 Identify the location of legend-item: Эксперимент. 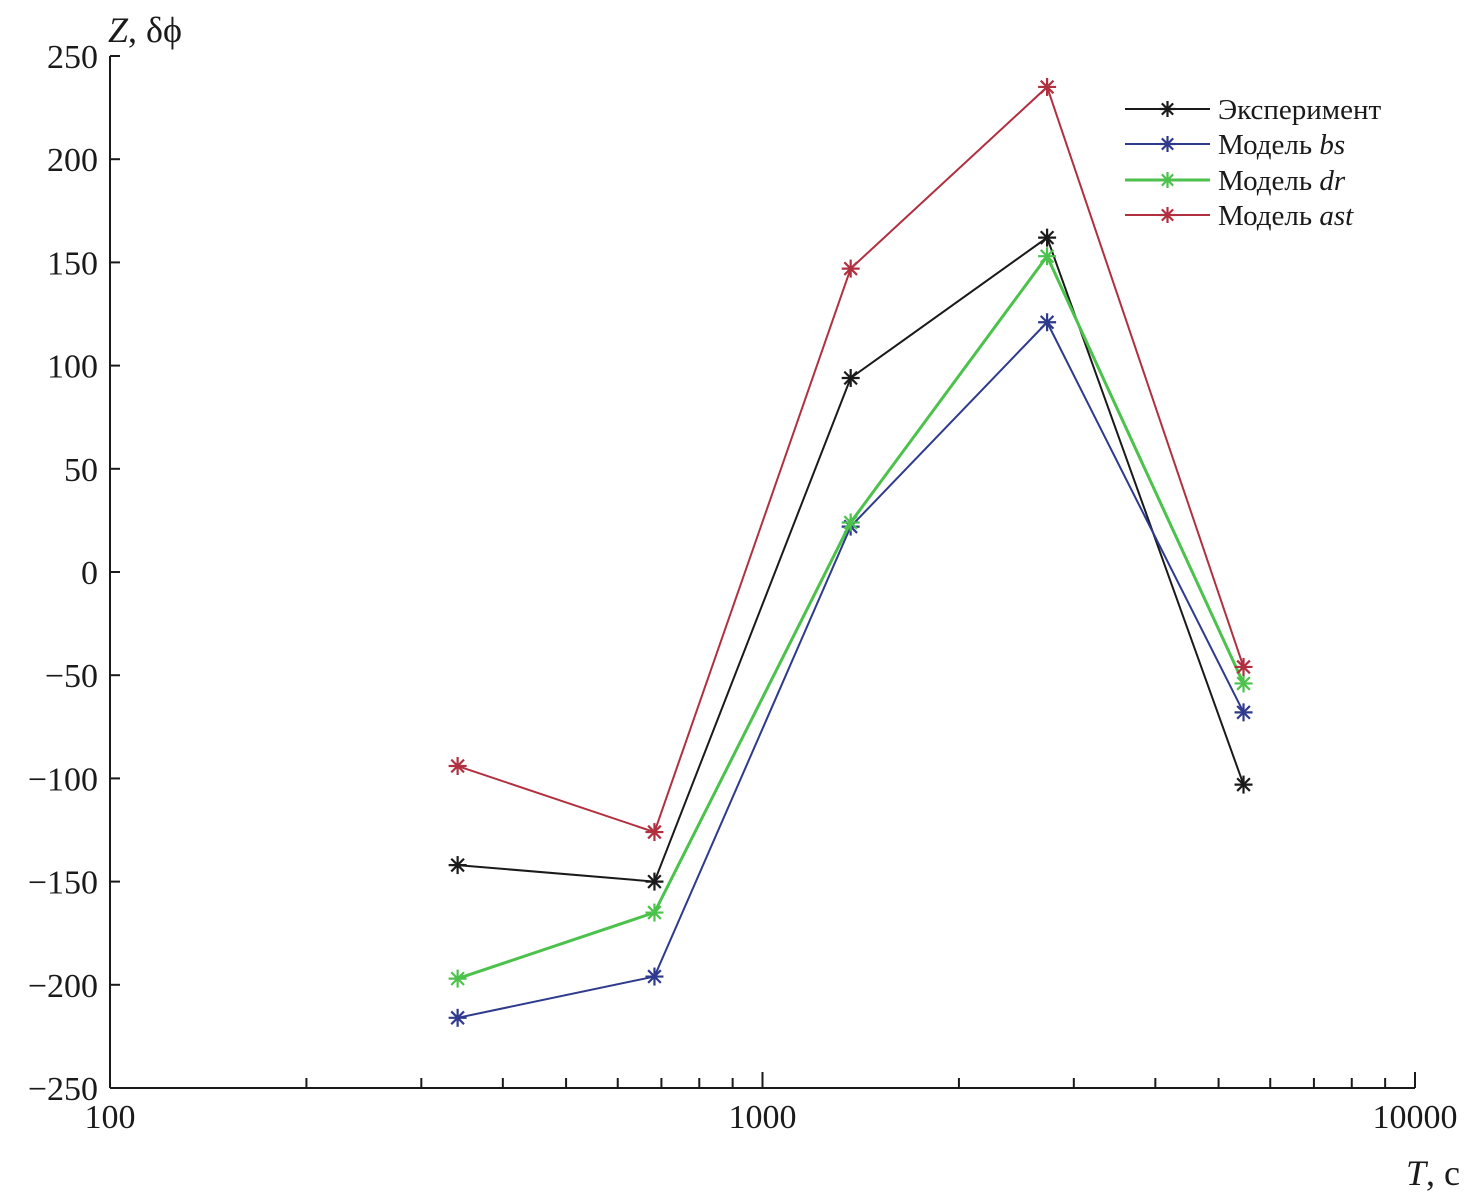
(1253, 110).